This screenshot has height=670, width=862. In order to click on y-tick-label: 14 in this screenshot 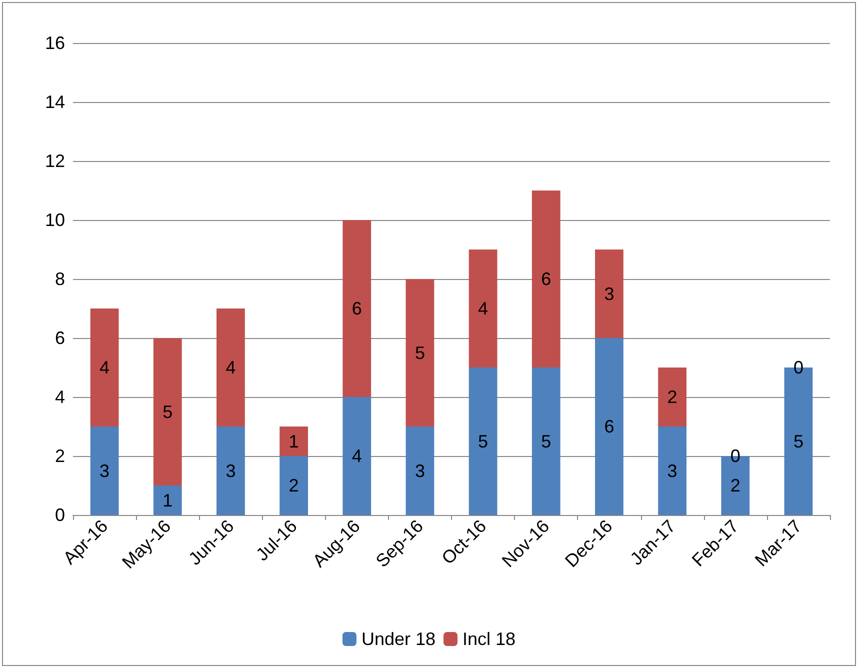, I will do `click(54, 102)`.